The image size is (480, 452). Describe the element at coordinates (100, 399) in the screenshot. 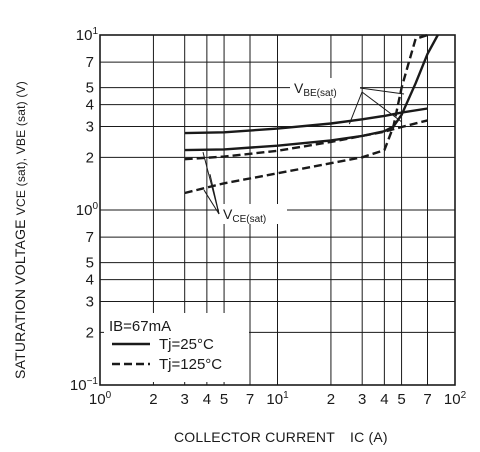

I see `x-tick-label: 100` at that location.